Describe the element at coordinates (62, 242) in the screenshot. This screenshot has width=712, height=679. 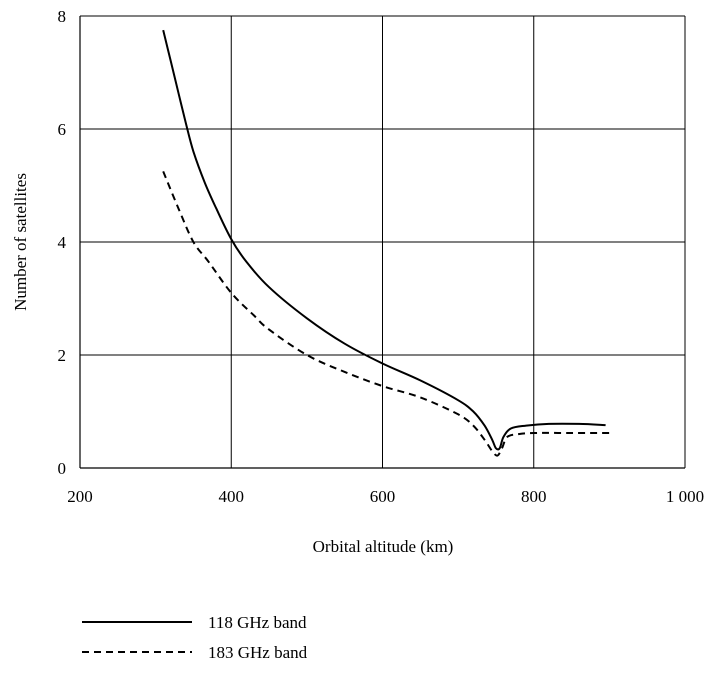
I see `y-tick-label: 4` at that location.